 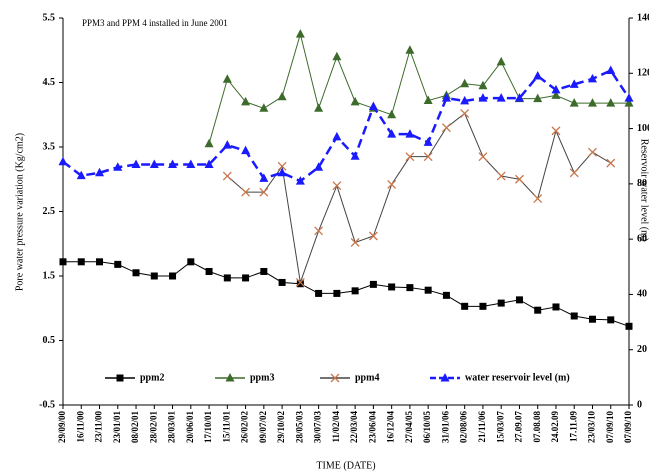 I want to click on y2-tick-label: 20, so click(x=642, y=349).